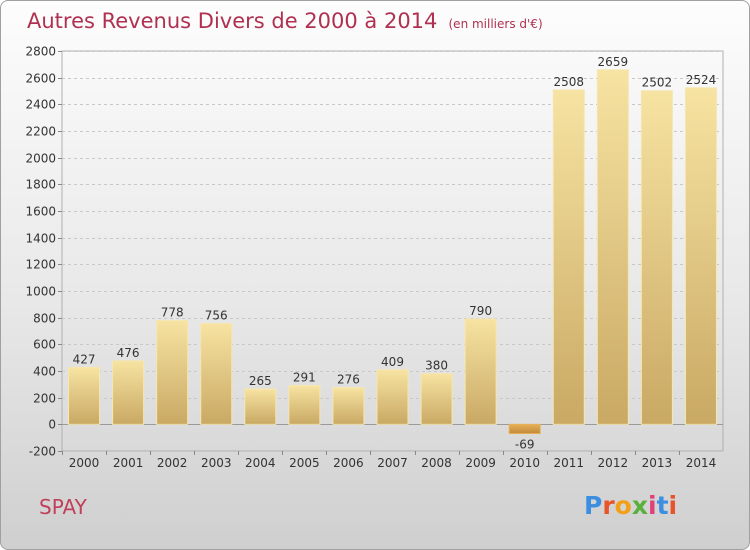 The width and height of the screenshot is (750, 550). I want to click on bar-2003, so click(216, 374).